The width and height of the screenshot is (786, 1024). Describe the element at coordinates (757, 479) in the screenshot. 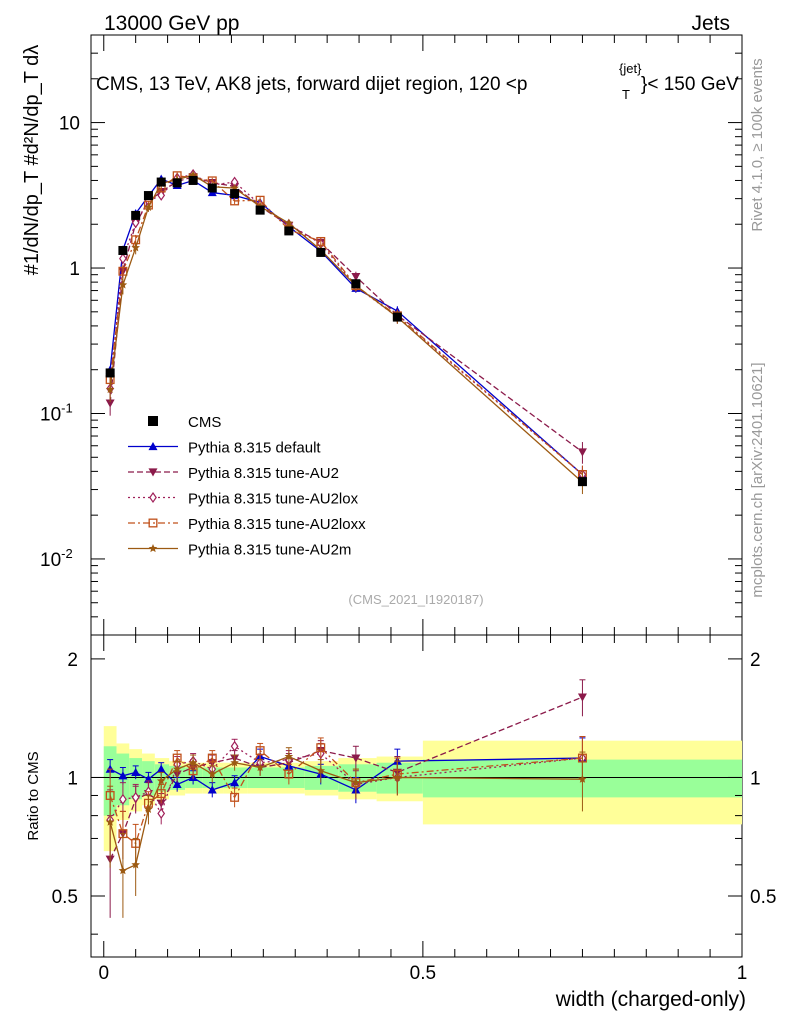

I see `mcplots-label: mcplots.cern.ch [arXiv:2401.10621]` at that location.